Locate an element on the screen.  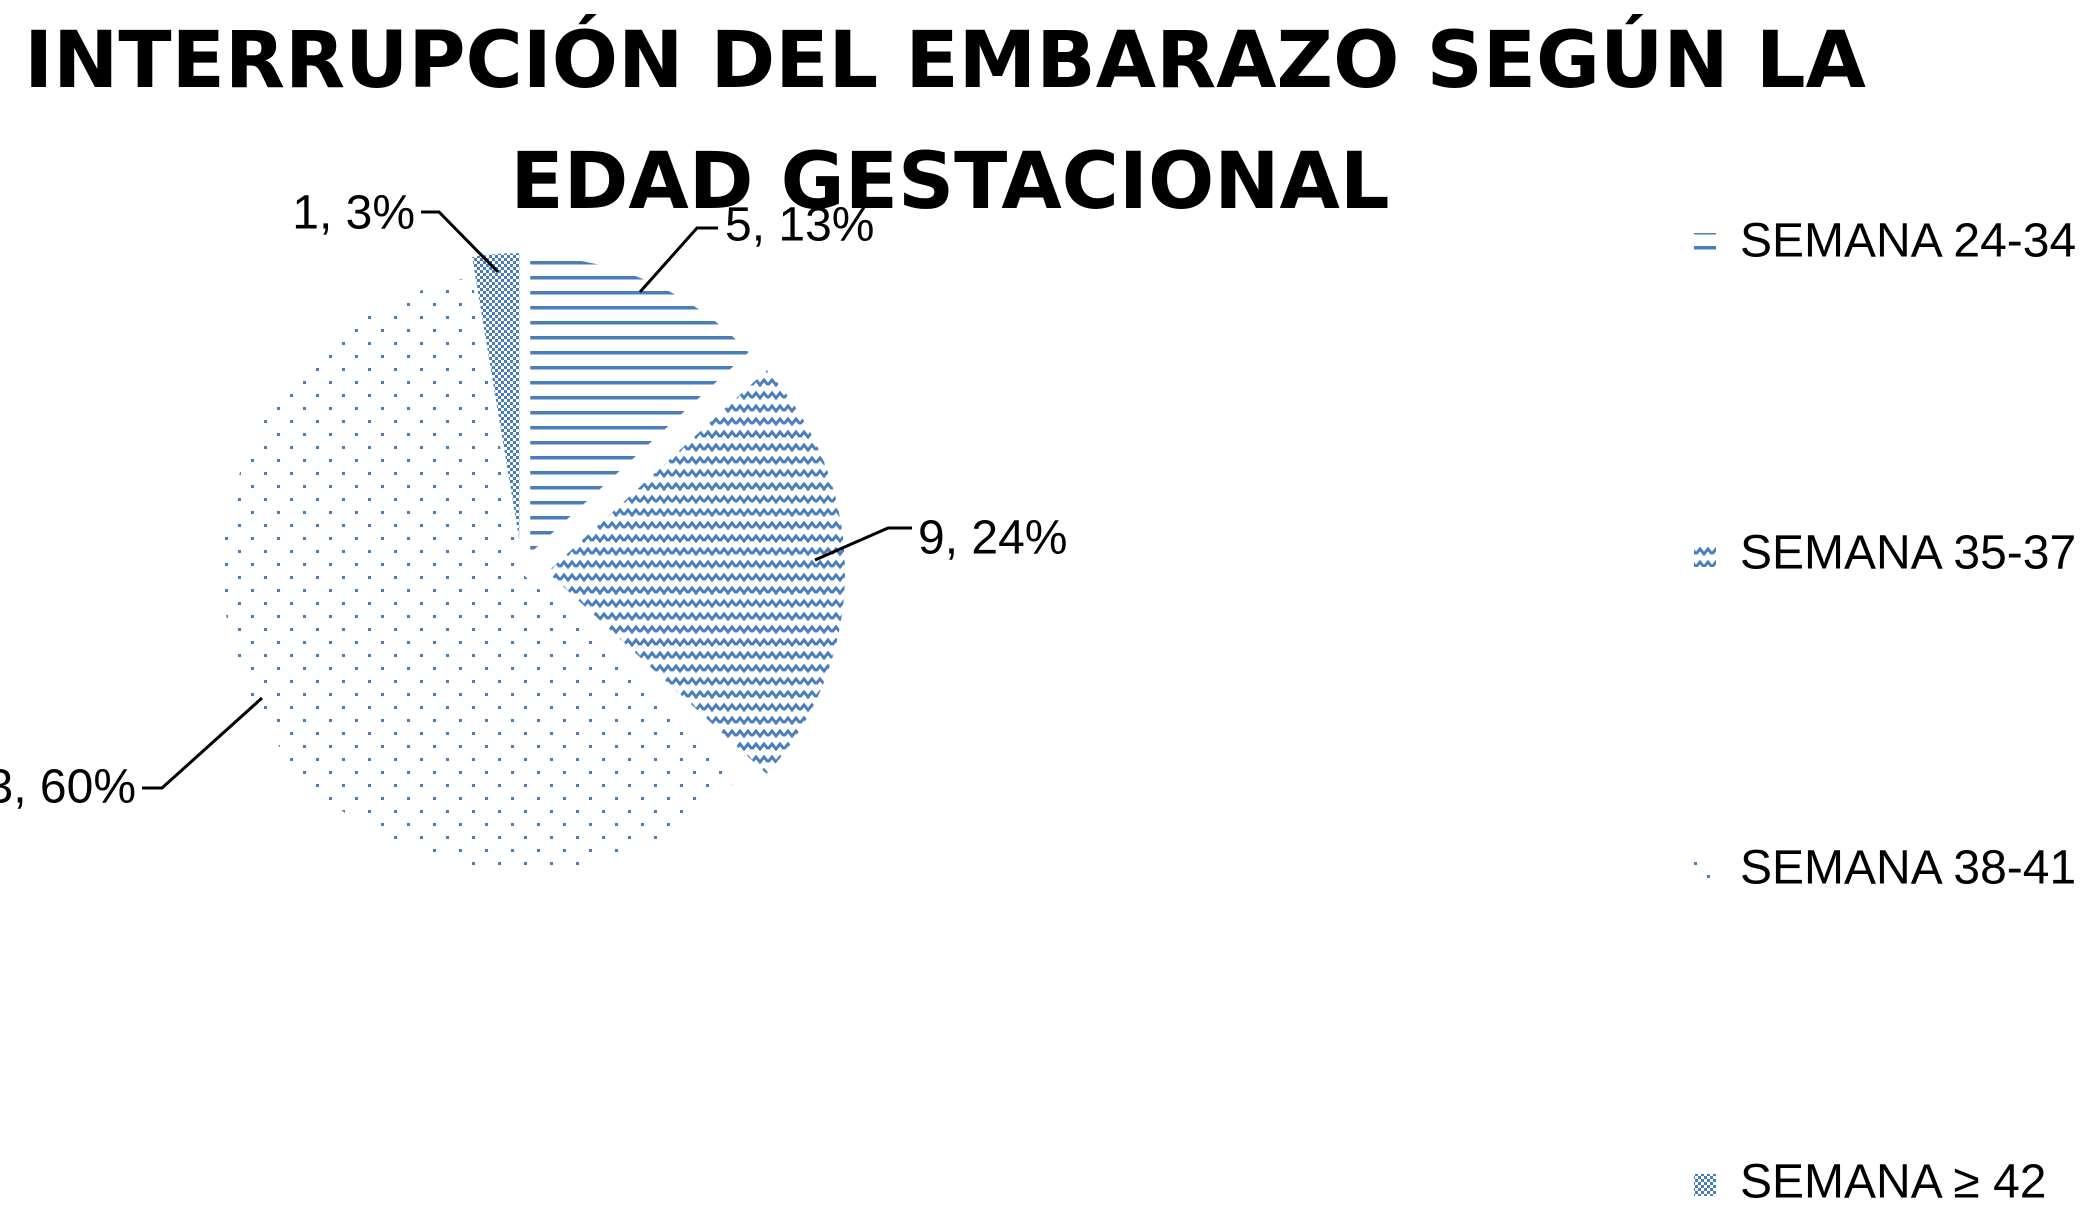
data-label-semana-38-41: 23, 60% is located at coordinates (68, 787).